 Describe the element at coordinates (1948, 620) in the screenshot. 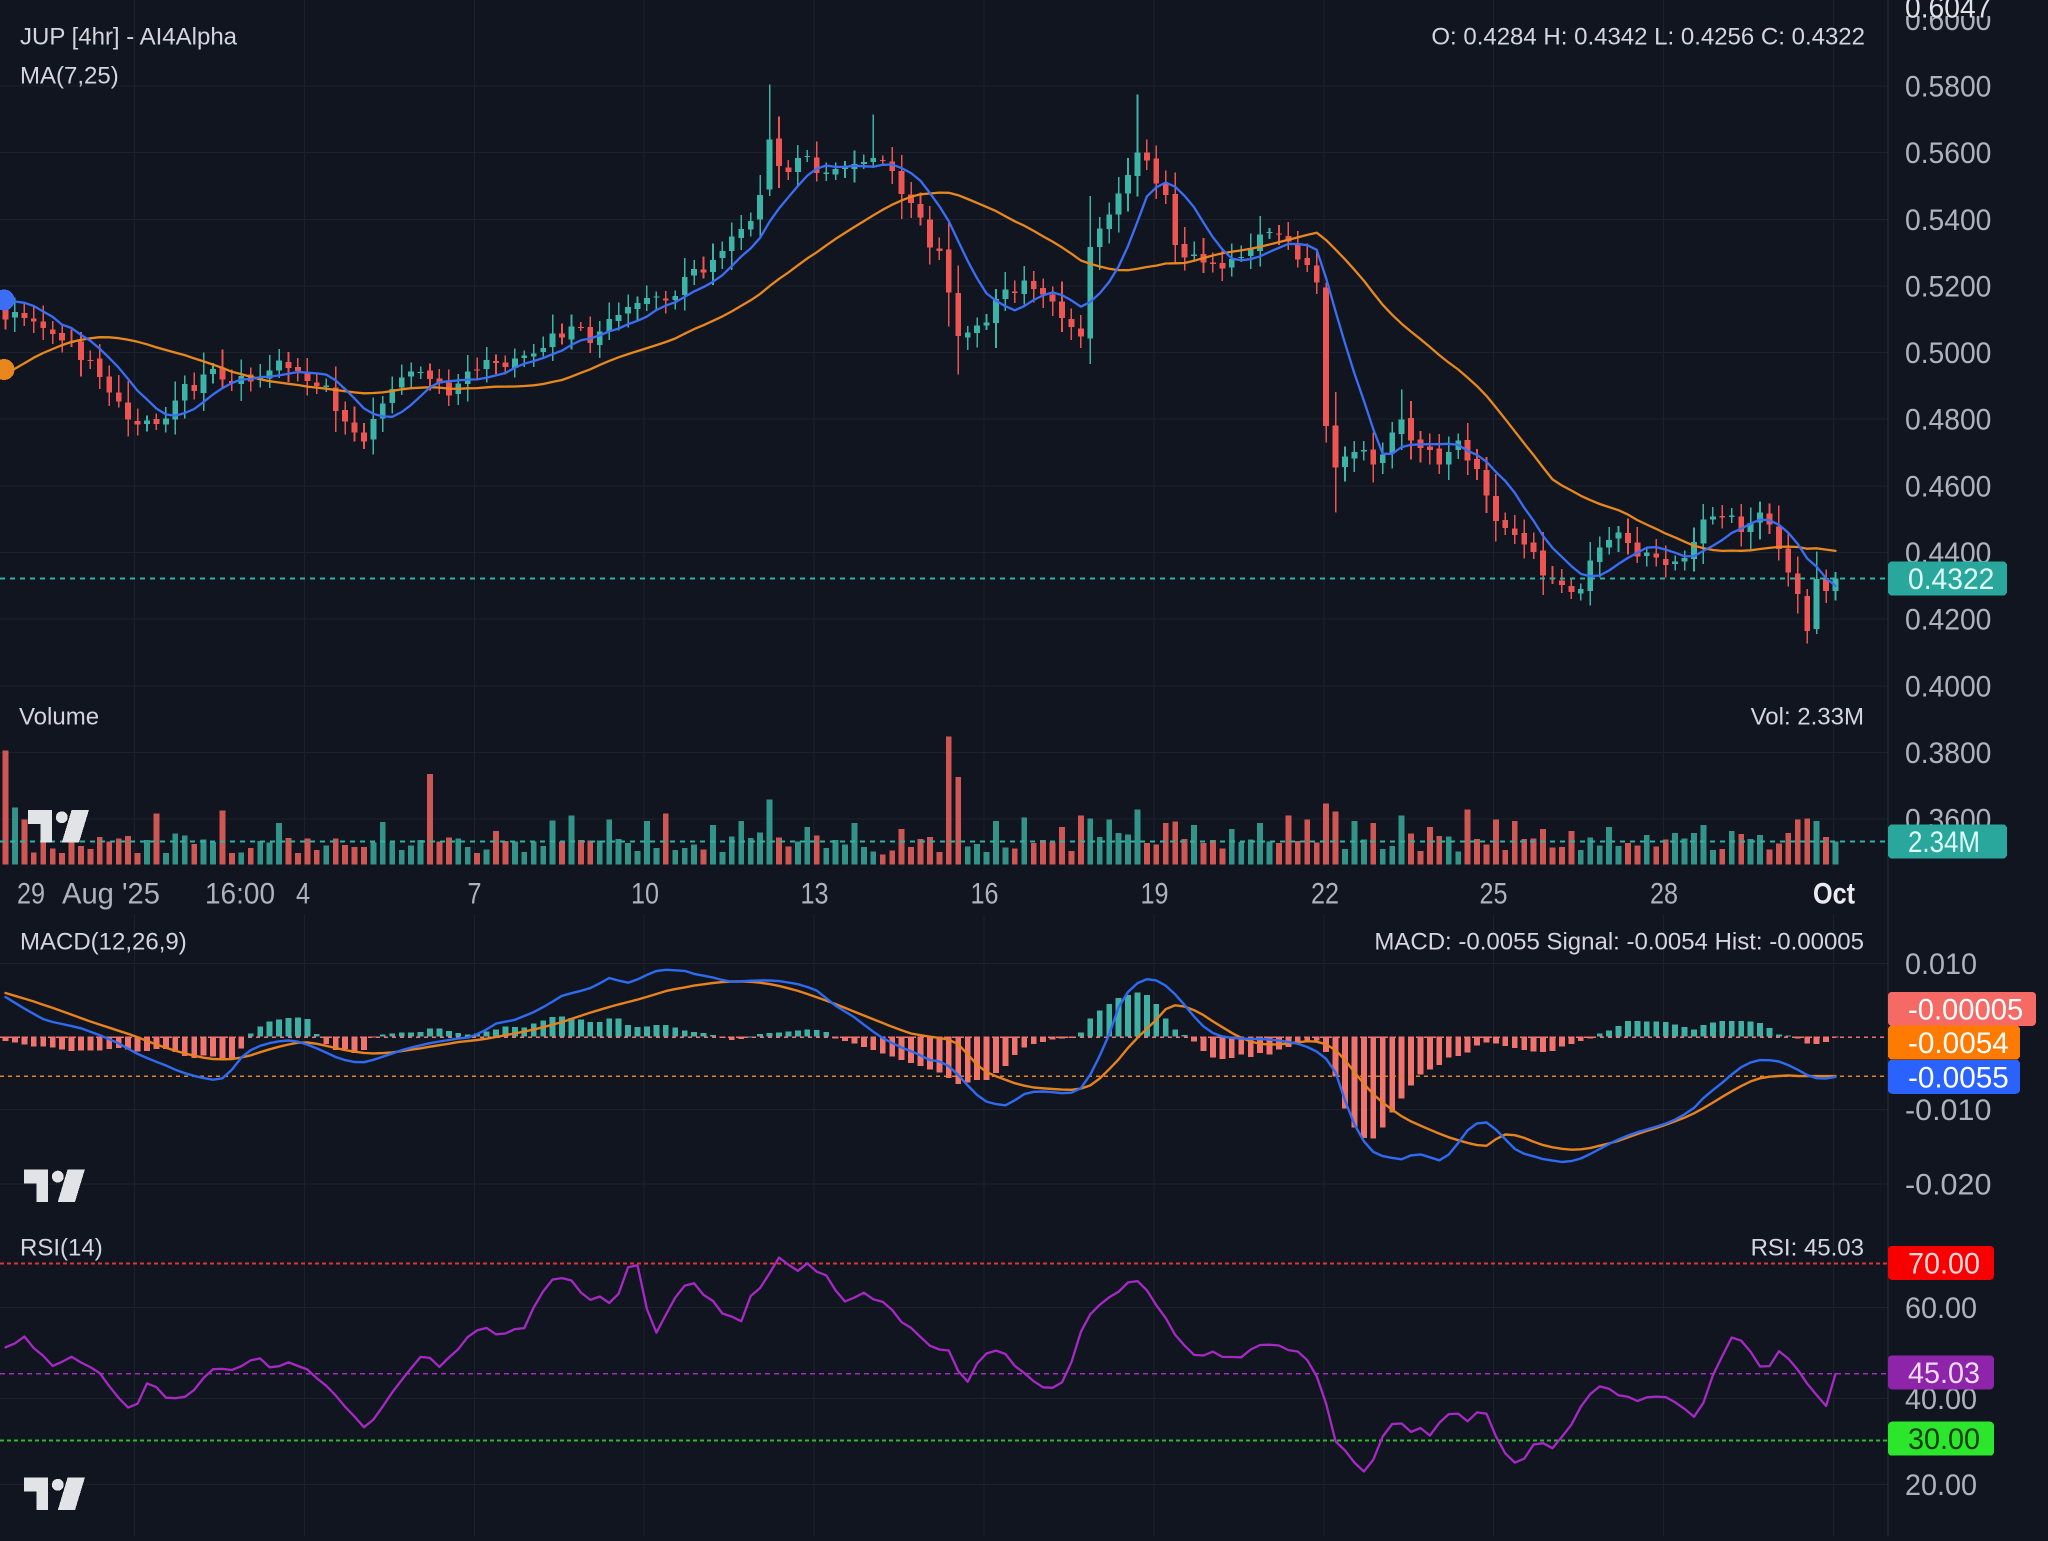

I see `svg-text: 0.4200` at that location.